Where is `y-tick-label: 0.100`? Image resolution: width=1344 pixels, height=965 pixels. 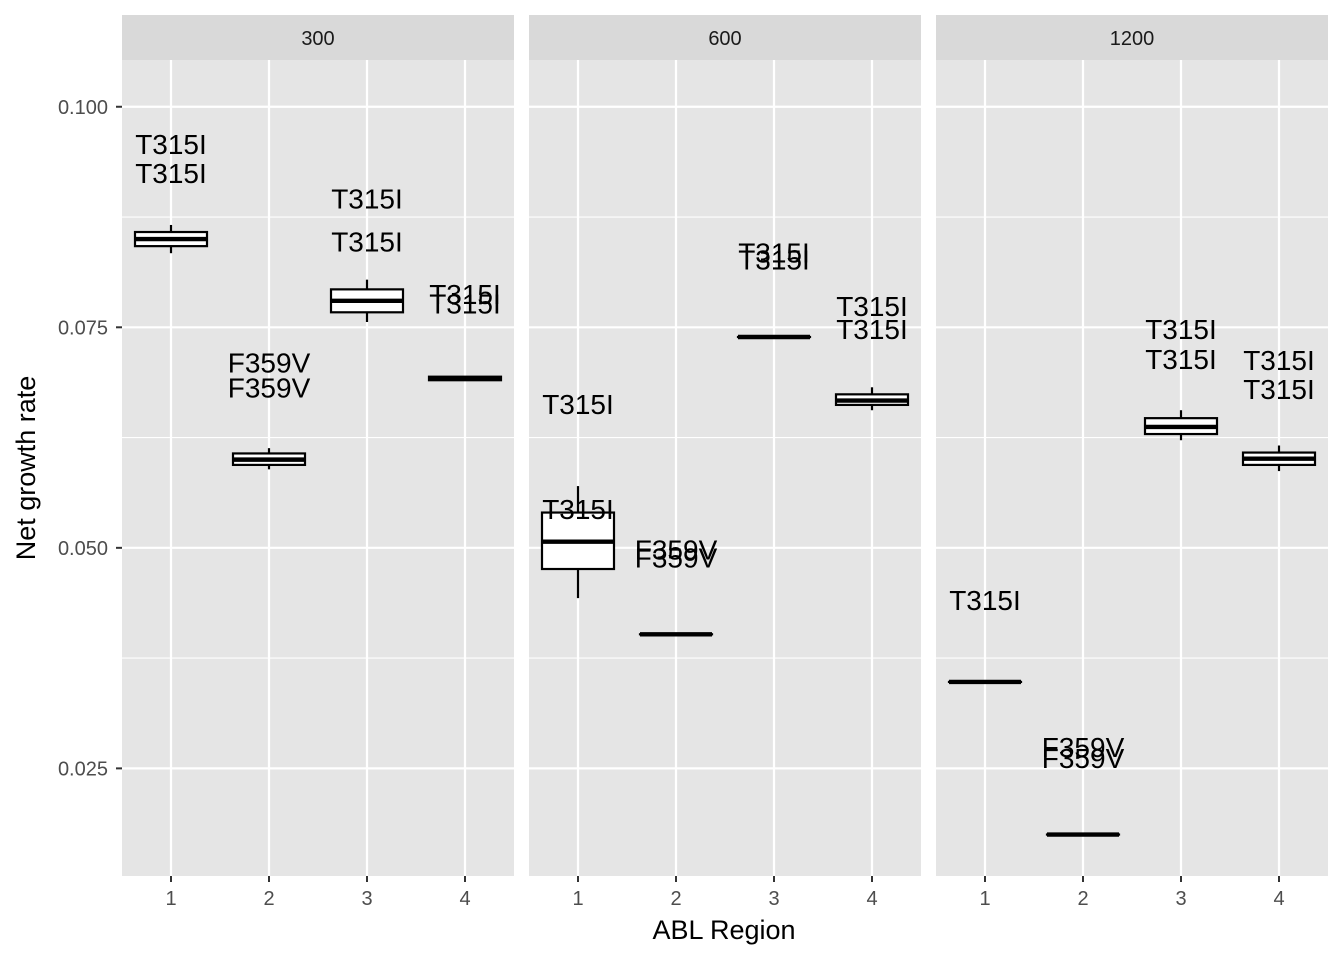
y-tick-label: 0.100 is located at coordinates (83, 108).